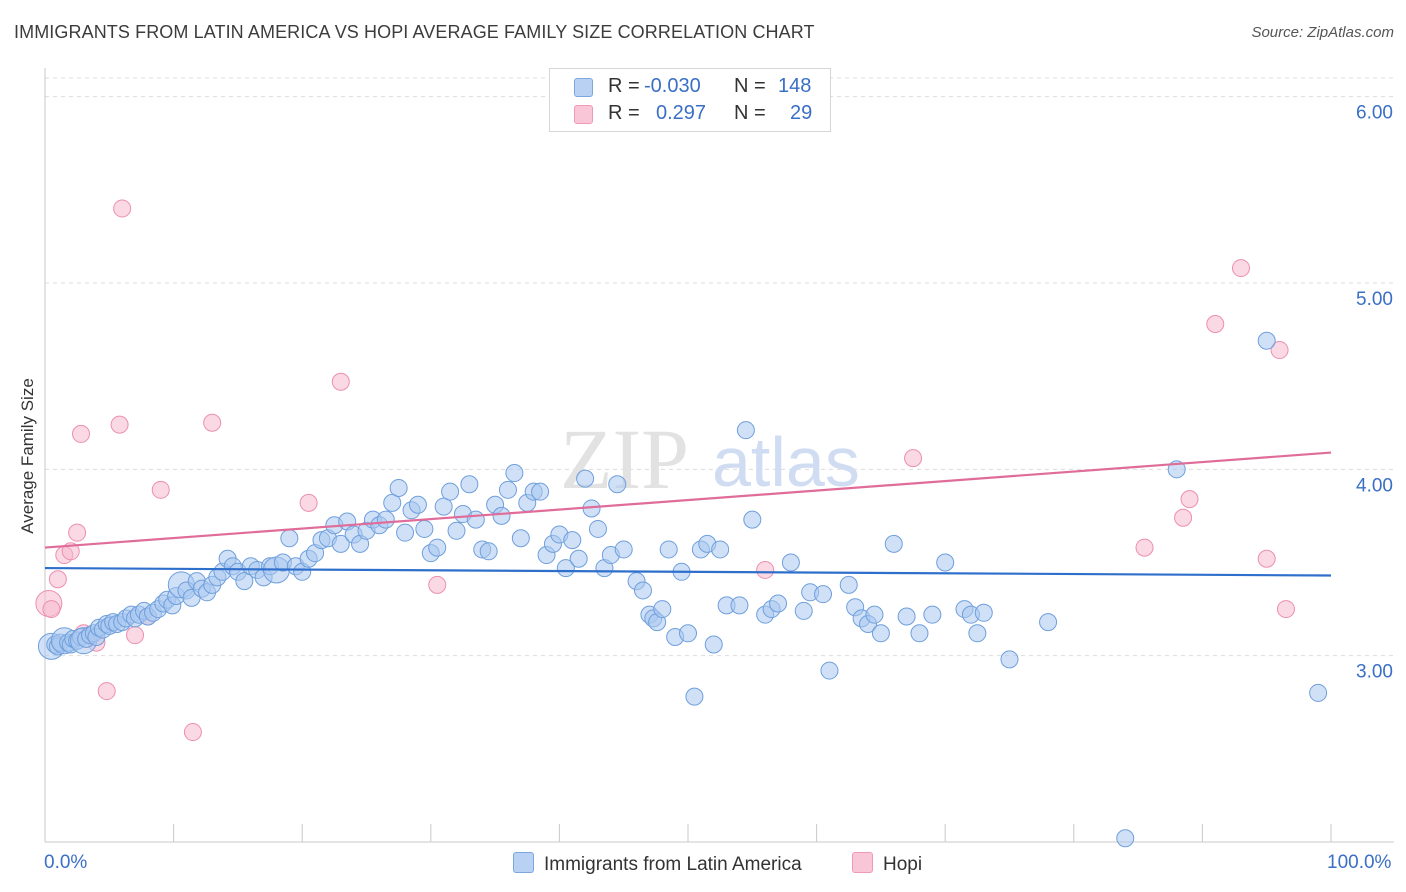 This screenshot has height=892, width=1406. What do you see at coordinates (624, 459) in the screenshot?
I see `watermark-zip: ZIP` at bounding box center [624, 459].